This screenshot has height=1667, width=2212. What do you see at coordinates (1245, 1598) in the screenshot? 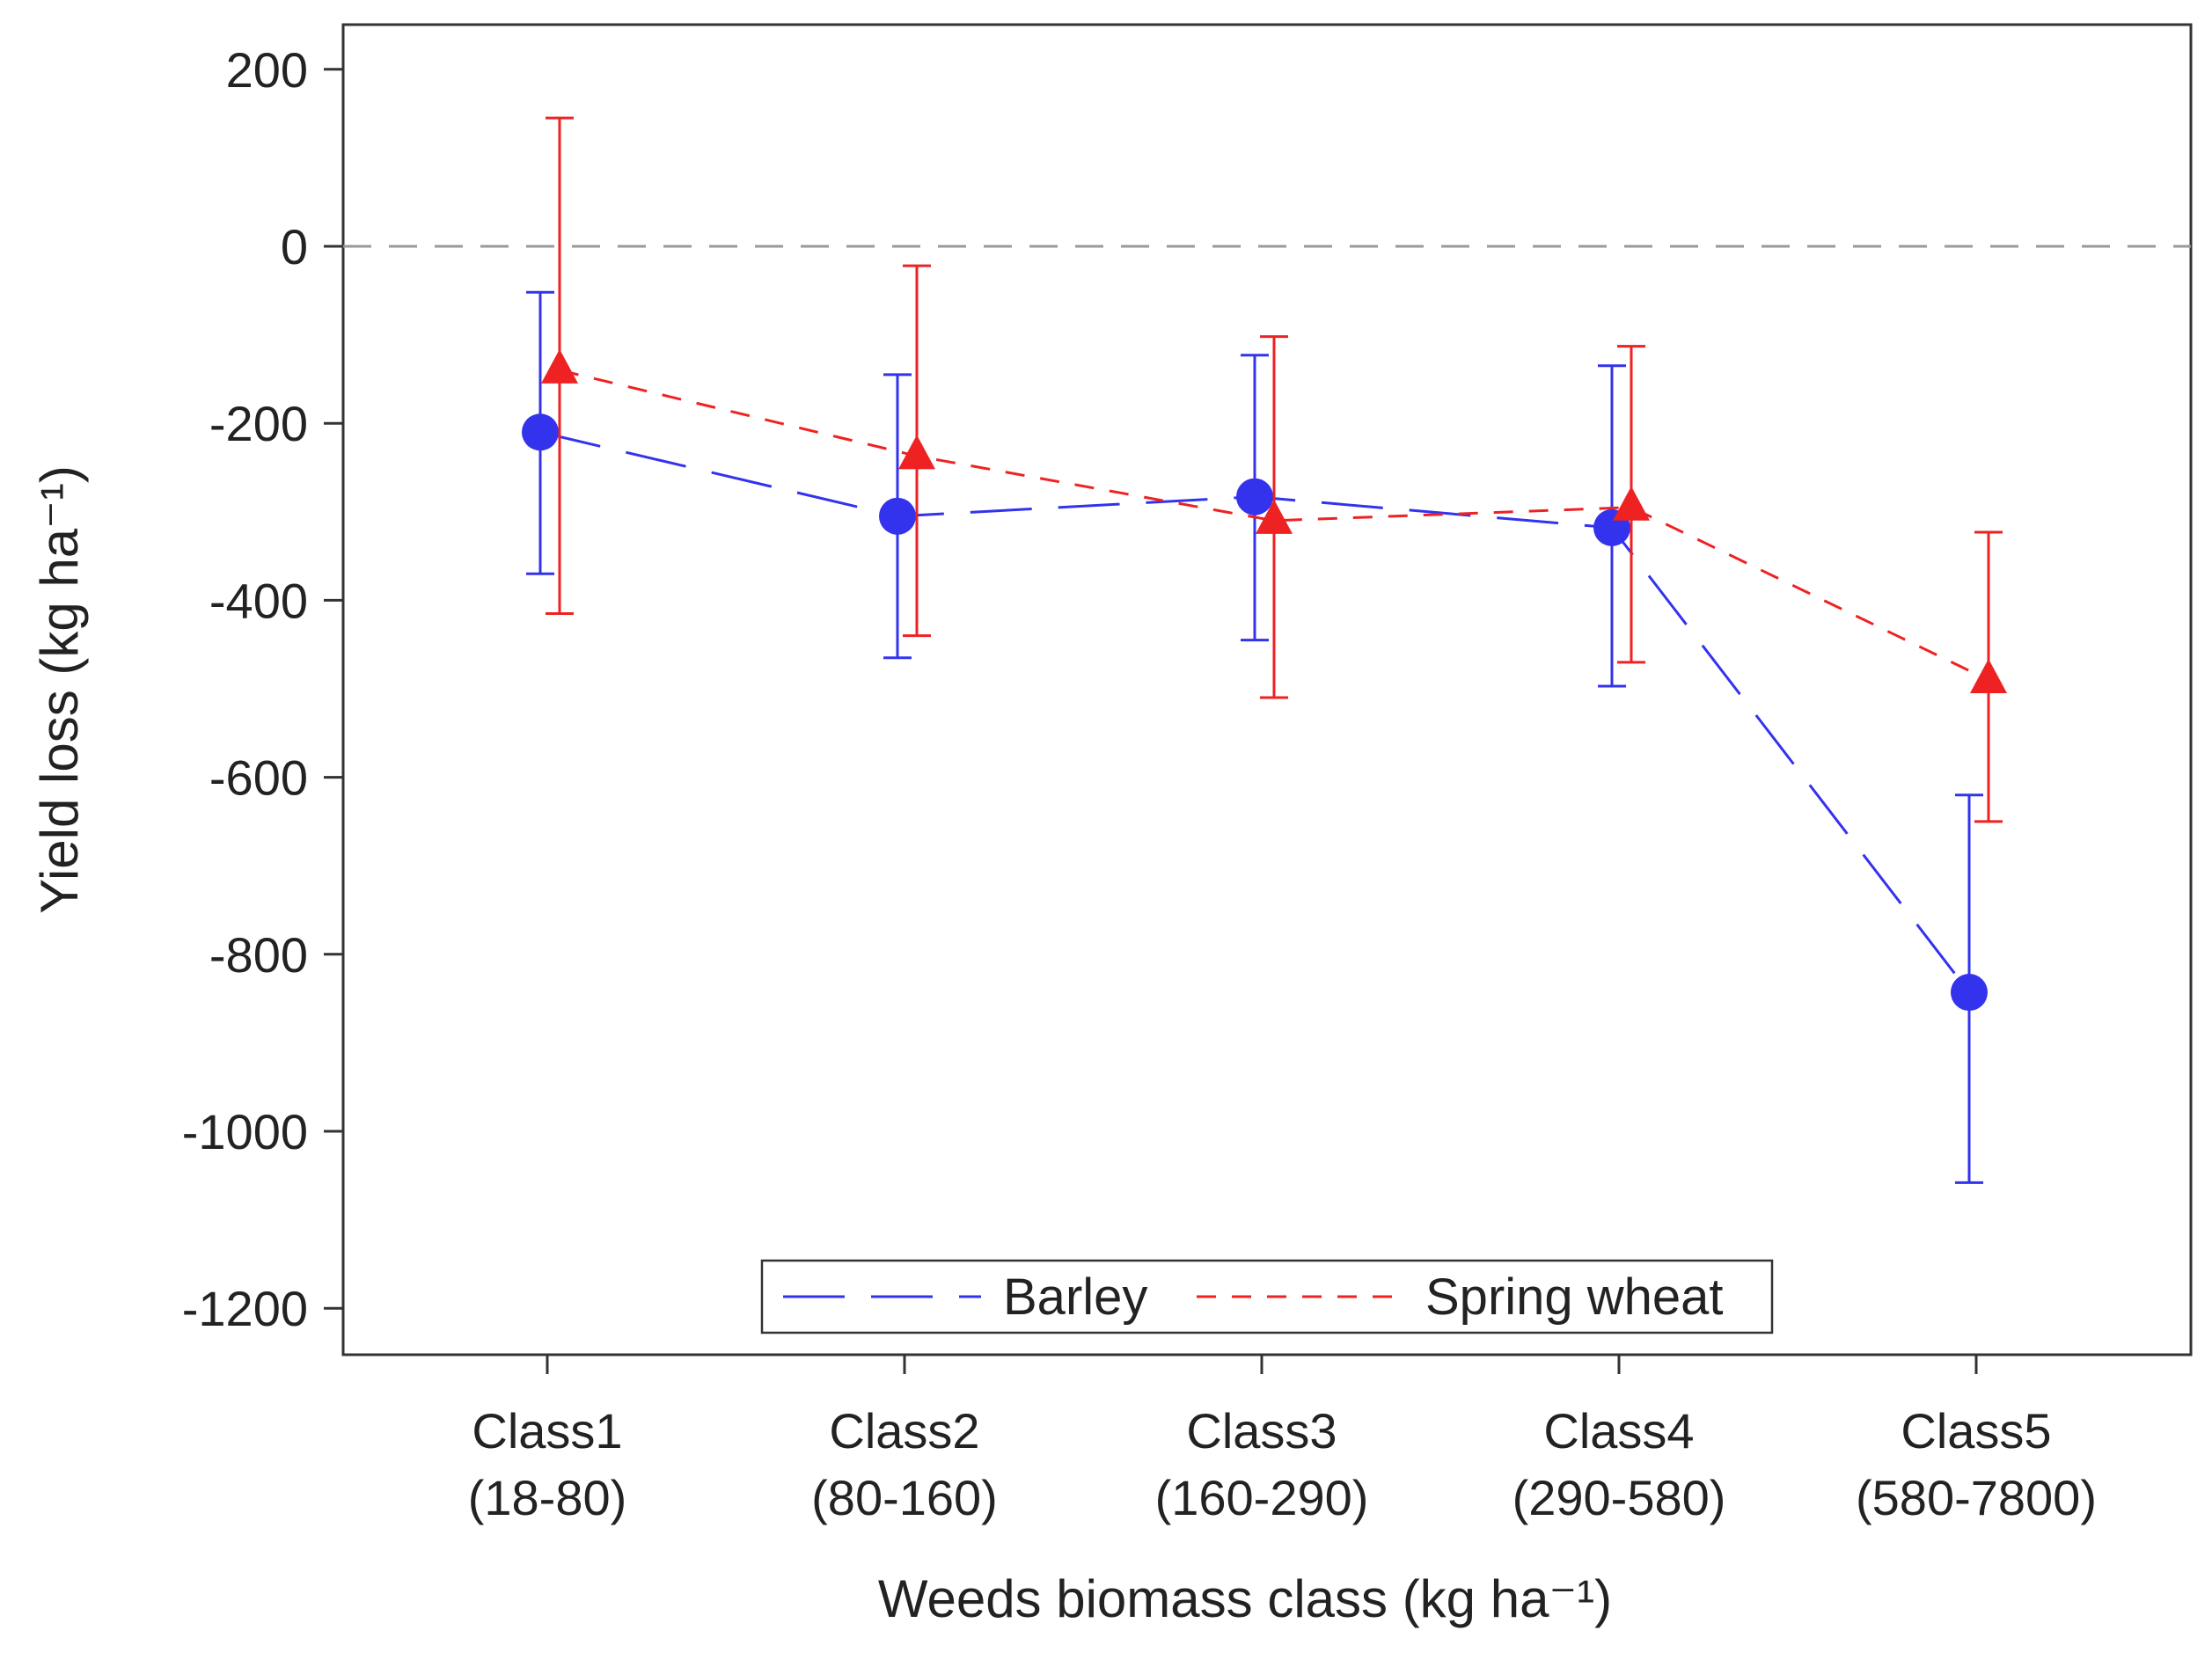
I see `x-axis-title: Weeds biomass class (kg ha⁻¹)` at bounding box center [1245, 1598].